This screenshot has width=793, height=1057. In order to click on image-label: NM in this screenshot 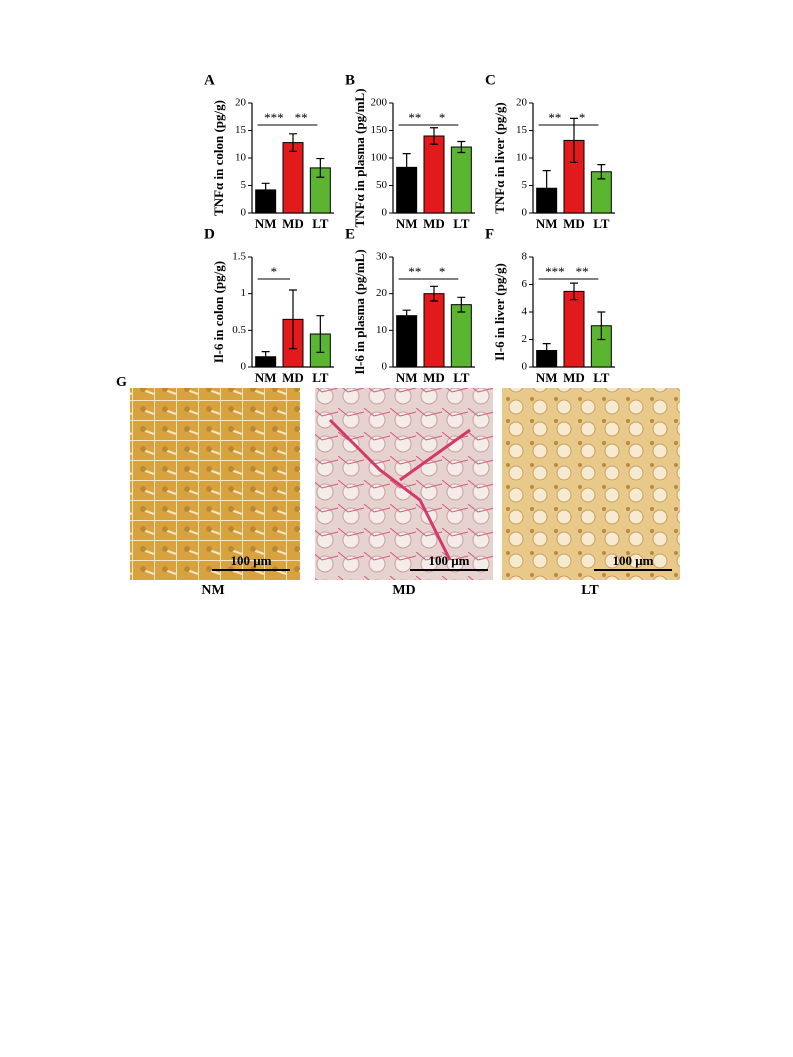, I will do `click(212, 590)`.